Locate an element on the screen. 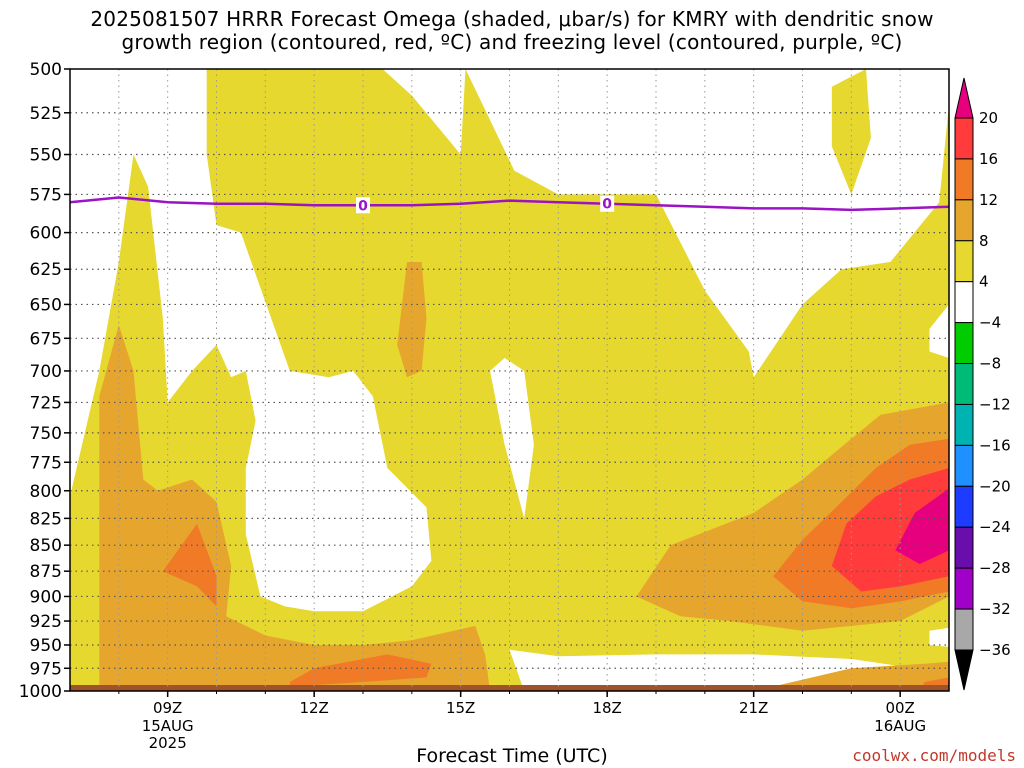 The width and height of the screenshot is (1024, 768). x-tick-sublabel-2: 2025 is located at coordinates (168, 743).